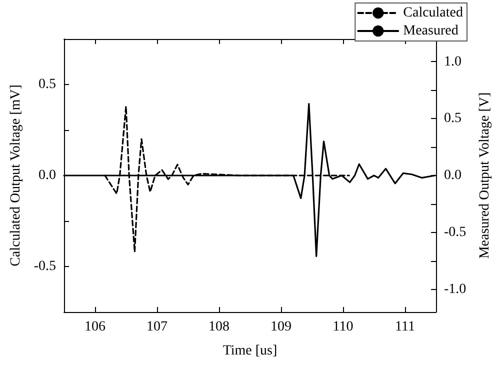 The width and height of the screenshot is (500, 369). Describe the element at coordinates (485, 175) in the screenshot. I see `y2-axis-title: Measured Output Voltage [V]` at that location.